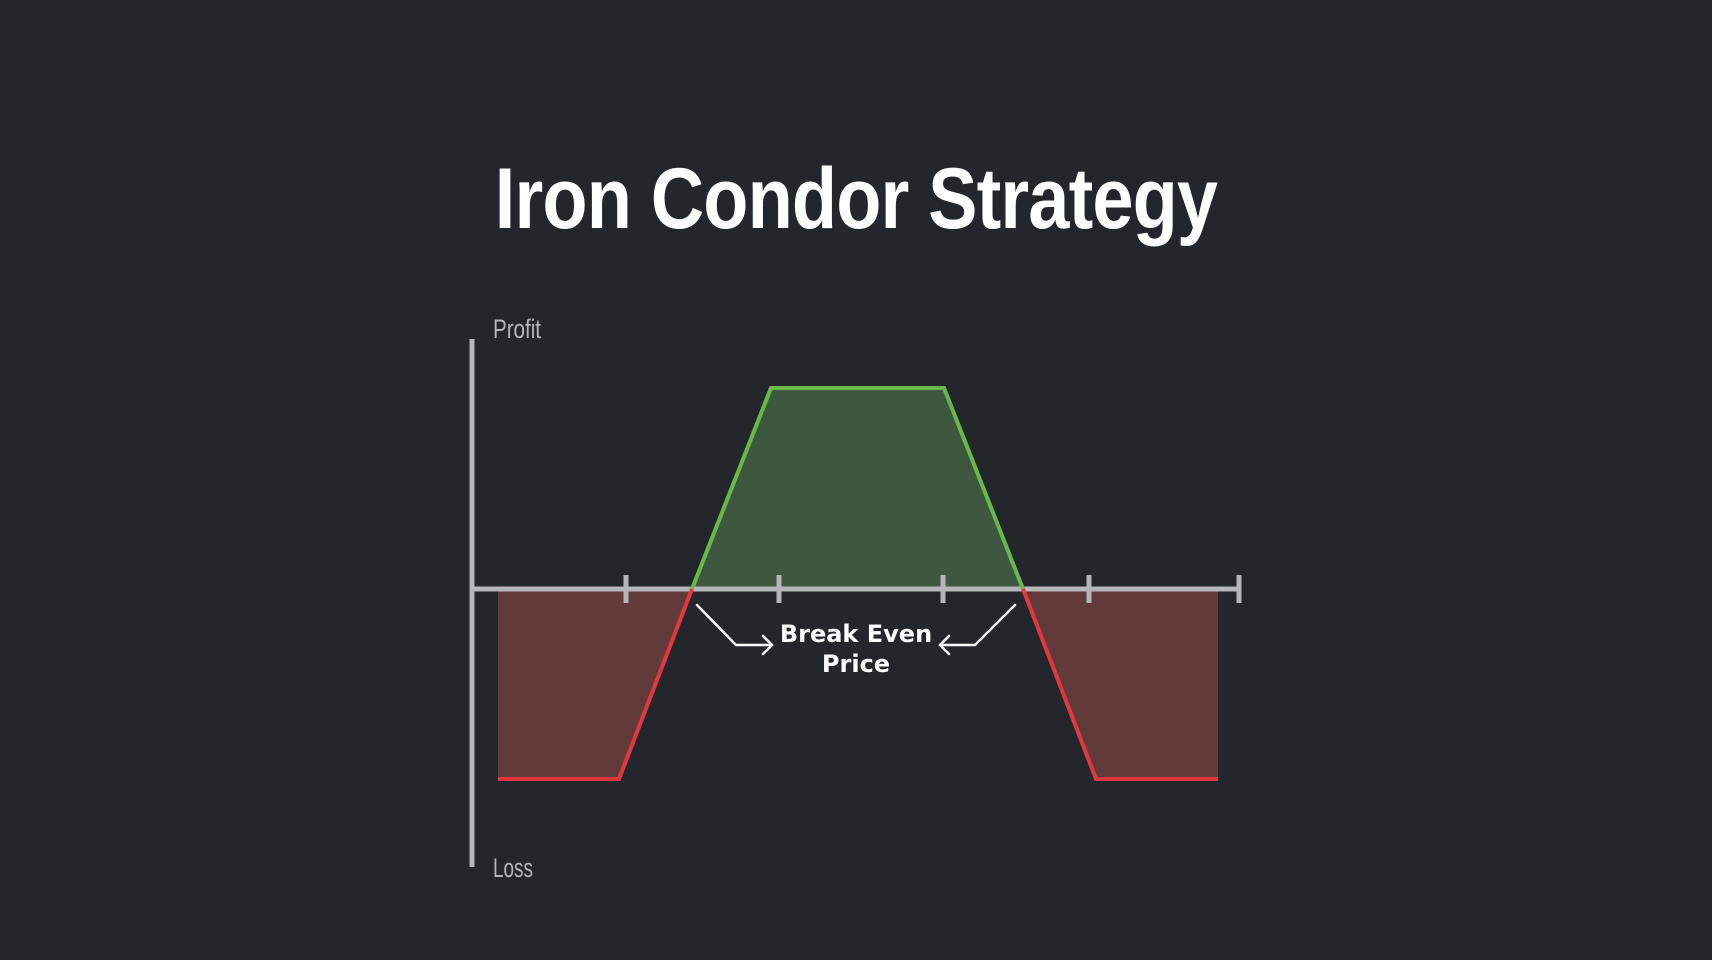 This screenshot has height=960, width=1712. Describe the element at coordinates (513, 868) in the screenshot. I see `y-axis-loss-label: Loss` at that location.